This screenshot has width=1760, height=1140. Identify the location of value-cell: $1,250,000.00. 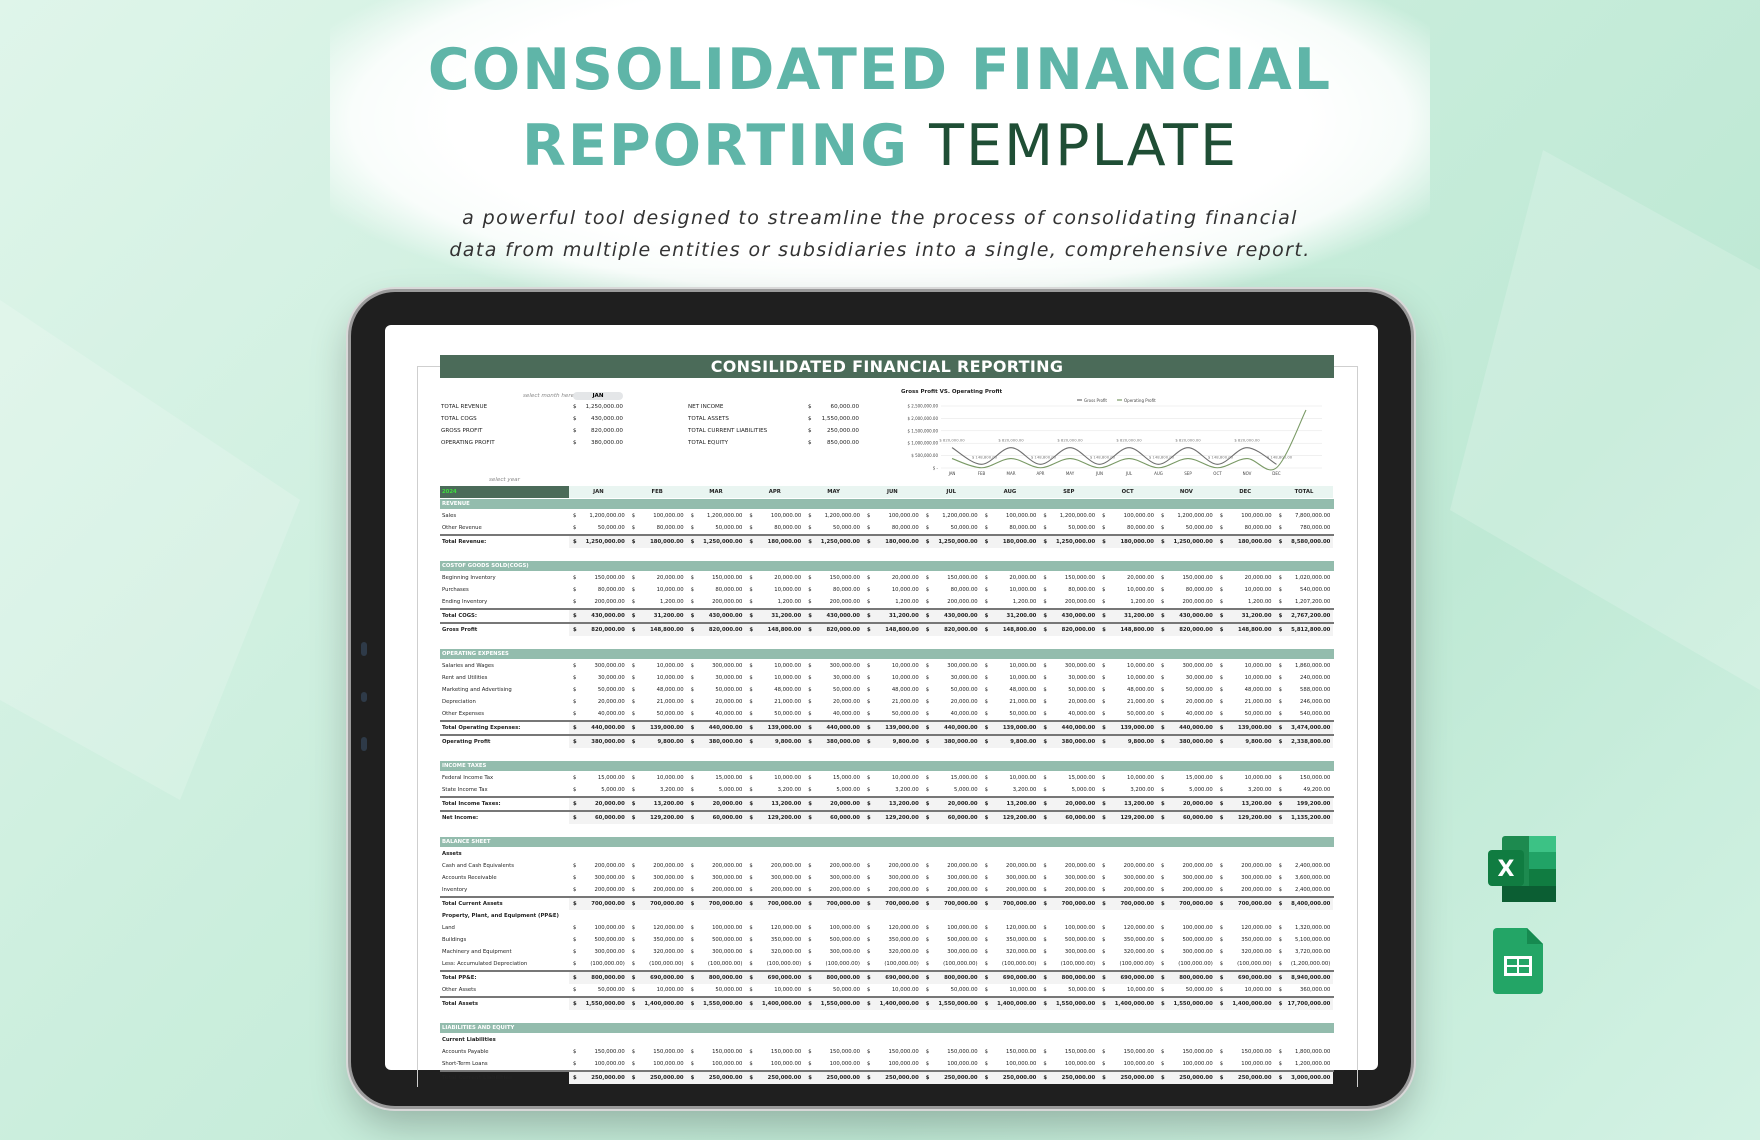
(1186, 542).